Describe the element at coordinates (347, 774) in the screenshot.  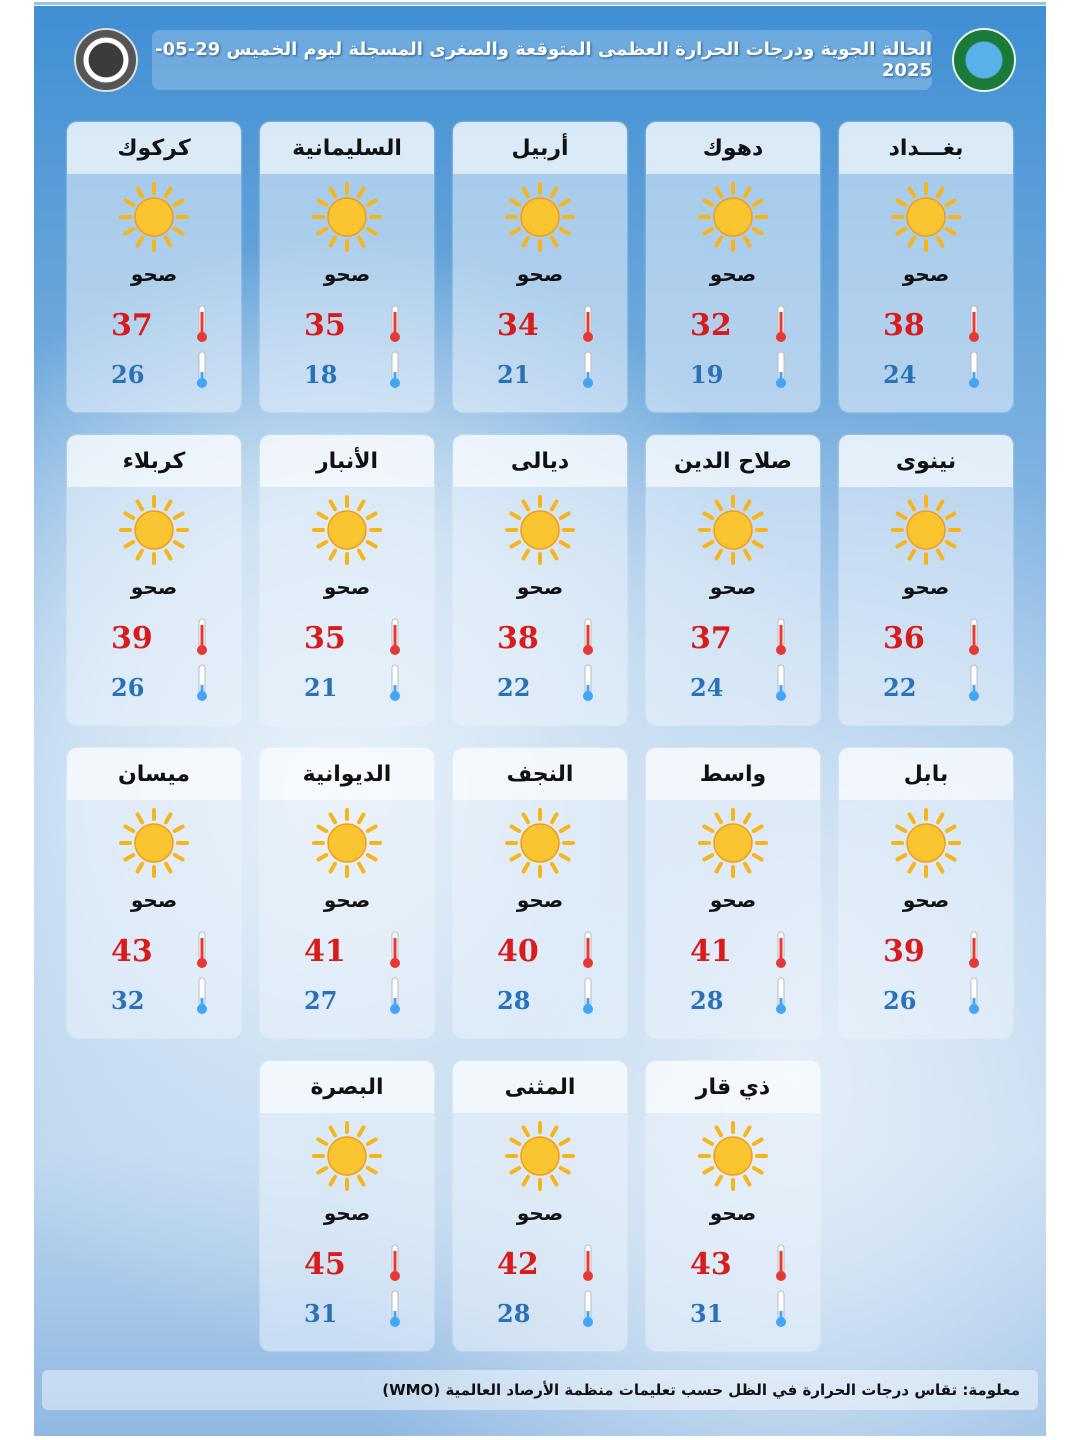
I see `city-name: الديوانية` at that location.